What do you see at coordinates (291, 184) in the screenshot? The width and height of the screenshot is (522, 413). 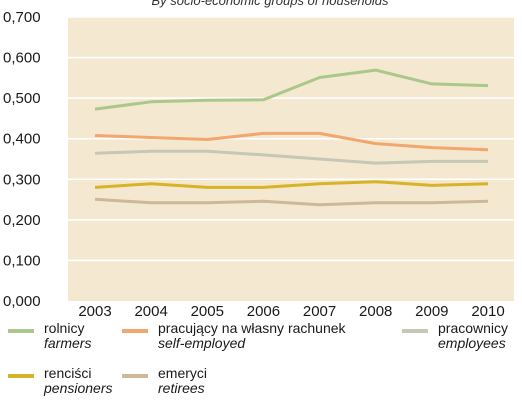 I see `series-line-pensioners` at bounding box center [291, 184].